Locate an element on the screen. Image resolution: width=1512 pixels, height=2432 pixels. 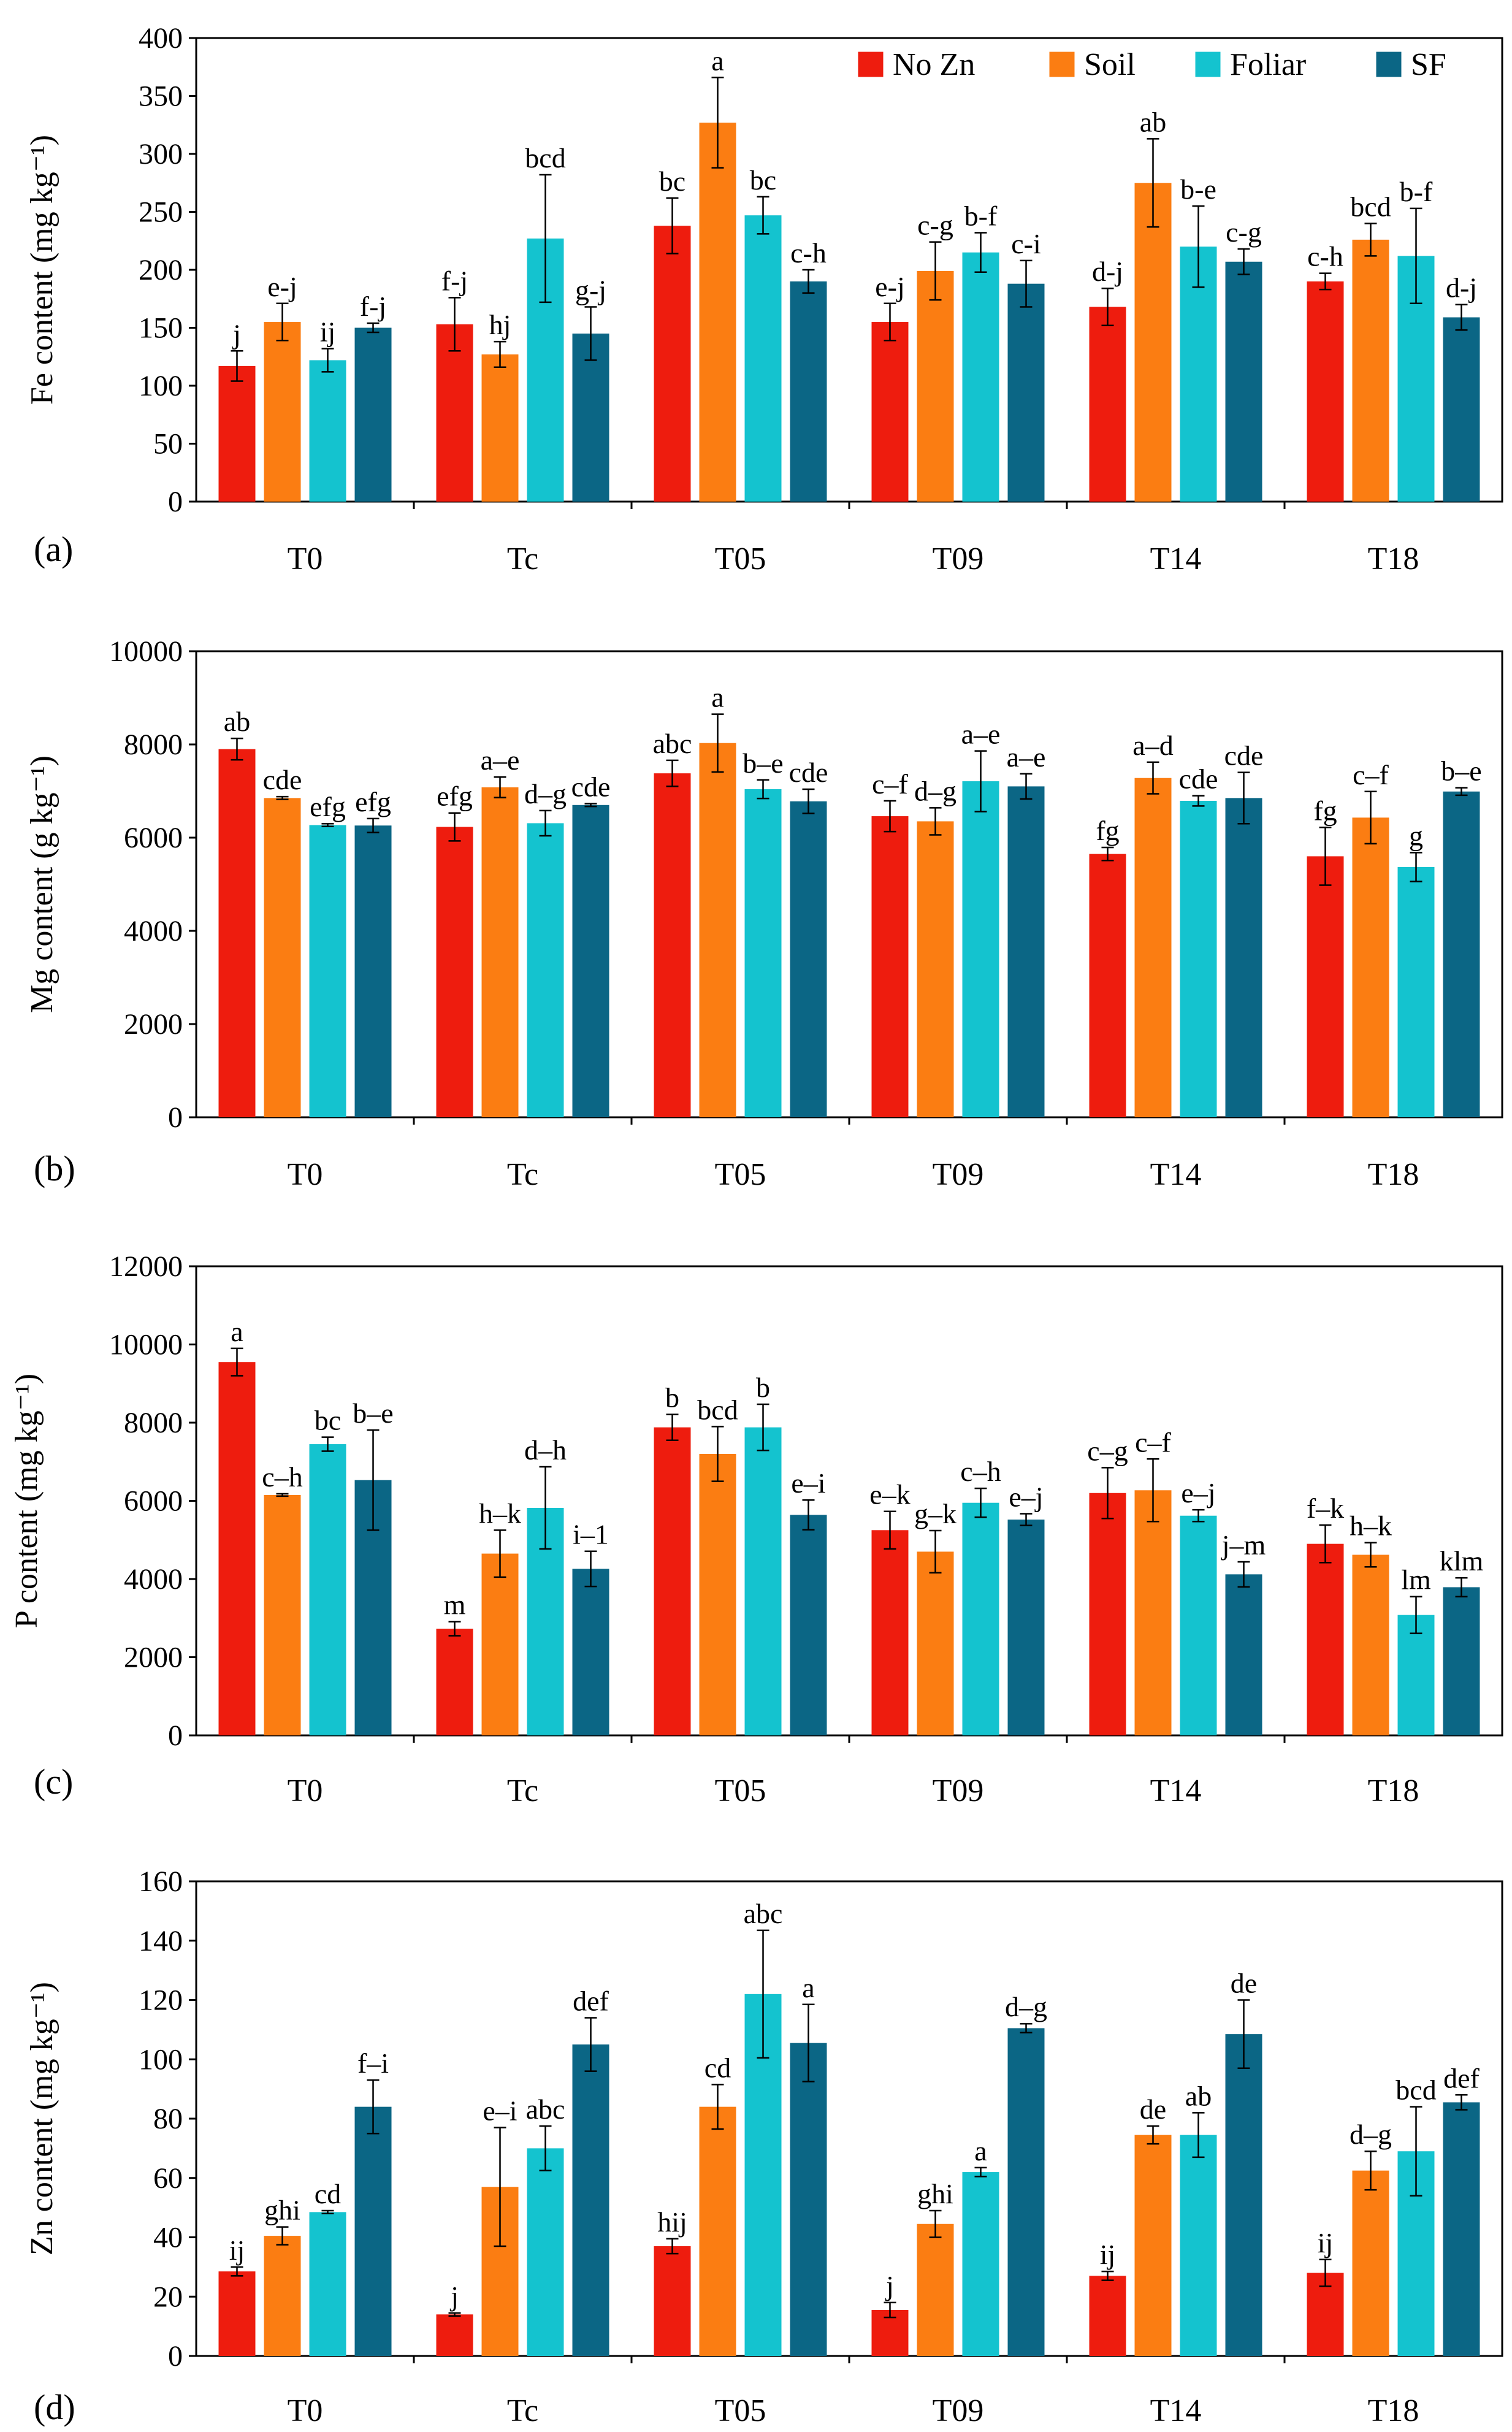
significance-label-a-tc-no-zn: f-j is located at coordinates (454, 280).